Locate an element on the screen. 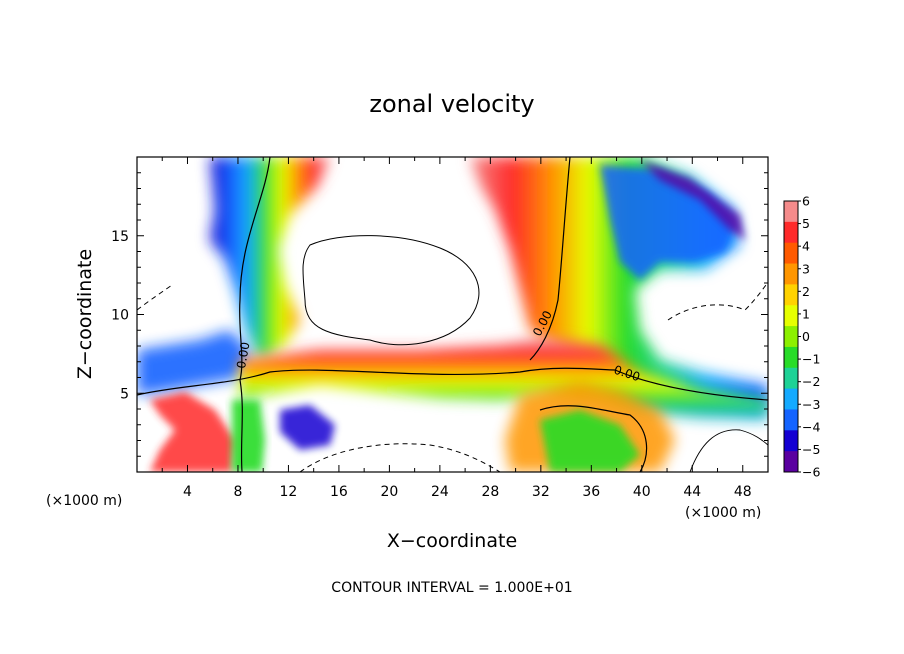 The image size is (904, 654). x-tick-label: 20 is located at coordinates (389, 492).